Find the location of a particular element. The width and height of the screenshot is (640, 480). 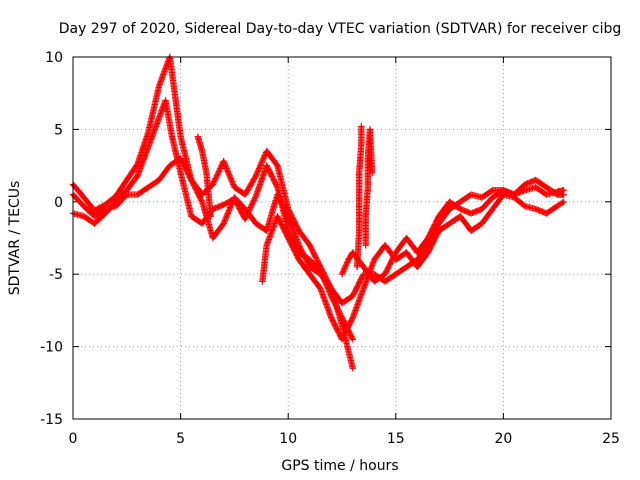

y-tick-label: -5 is located at coordinates (56, 275).